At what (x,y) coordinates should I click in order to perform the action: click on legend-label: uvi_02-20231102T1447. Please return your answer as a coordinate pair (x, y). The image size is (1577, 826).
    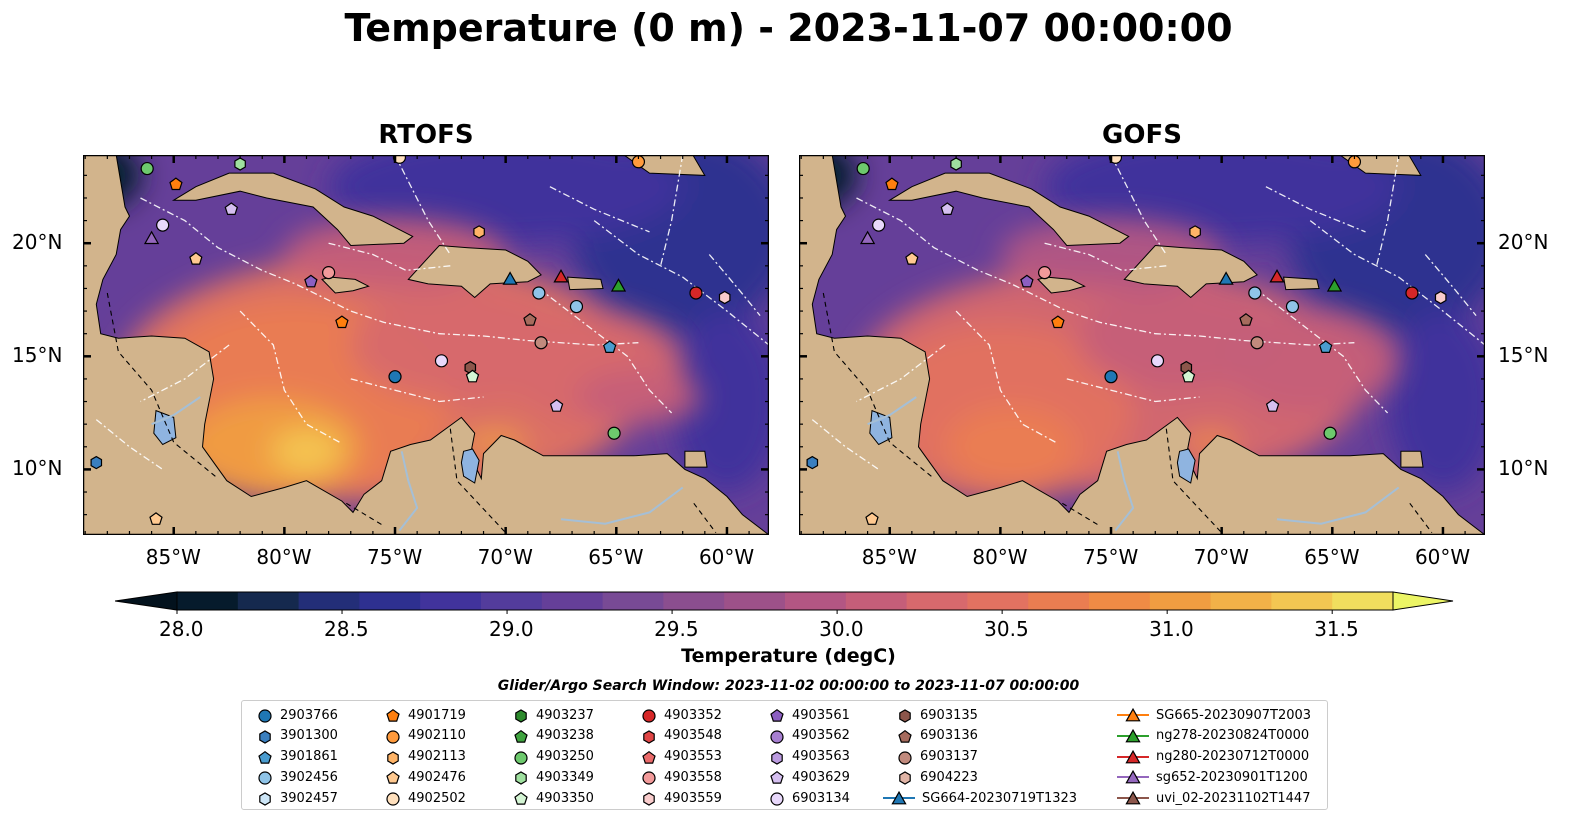
    Looking at the image, I should click on (1233, 798).